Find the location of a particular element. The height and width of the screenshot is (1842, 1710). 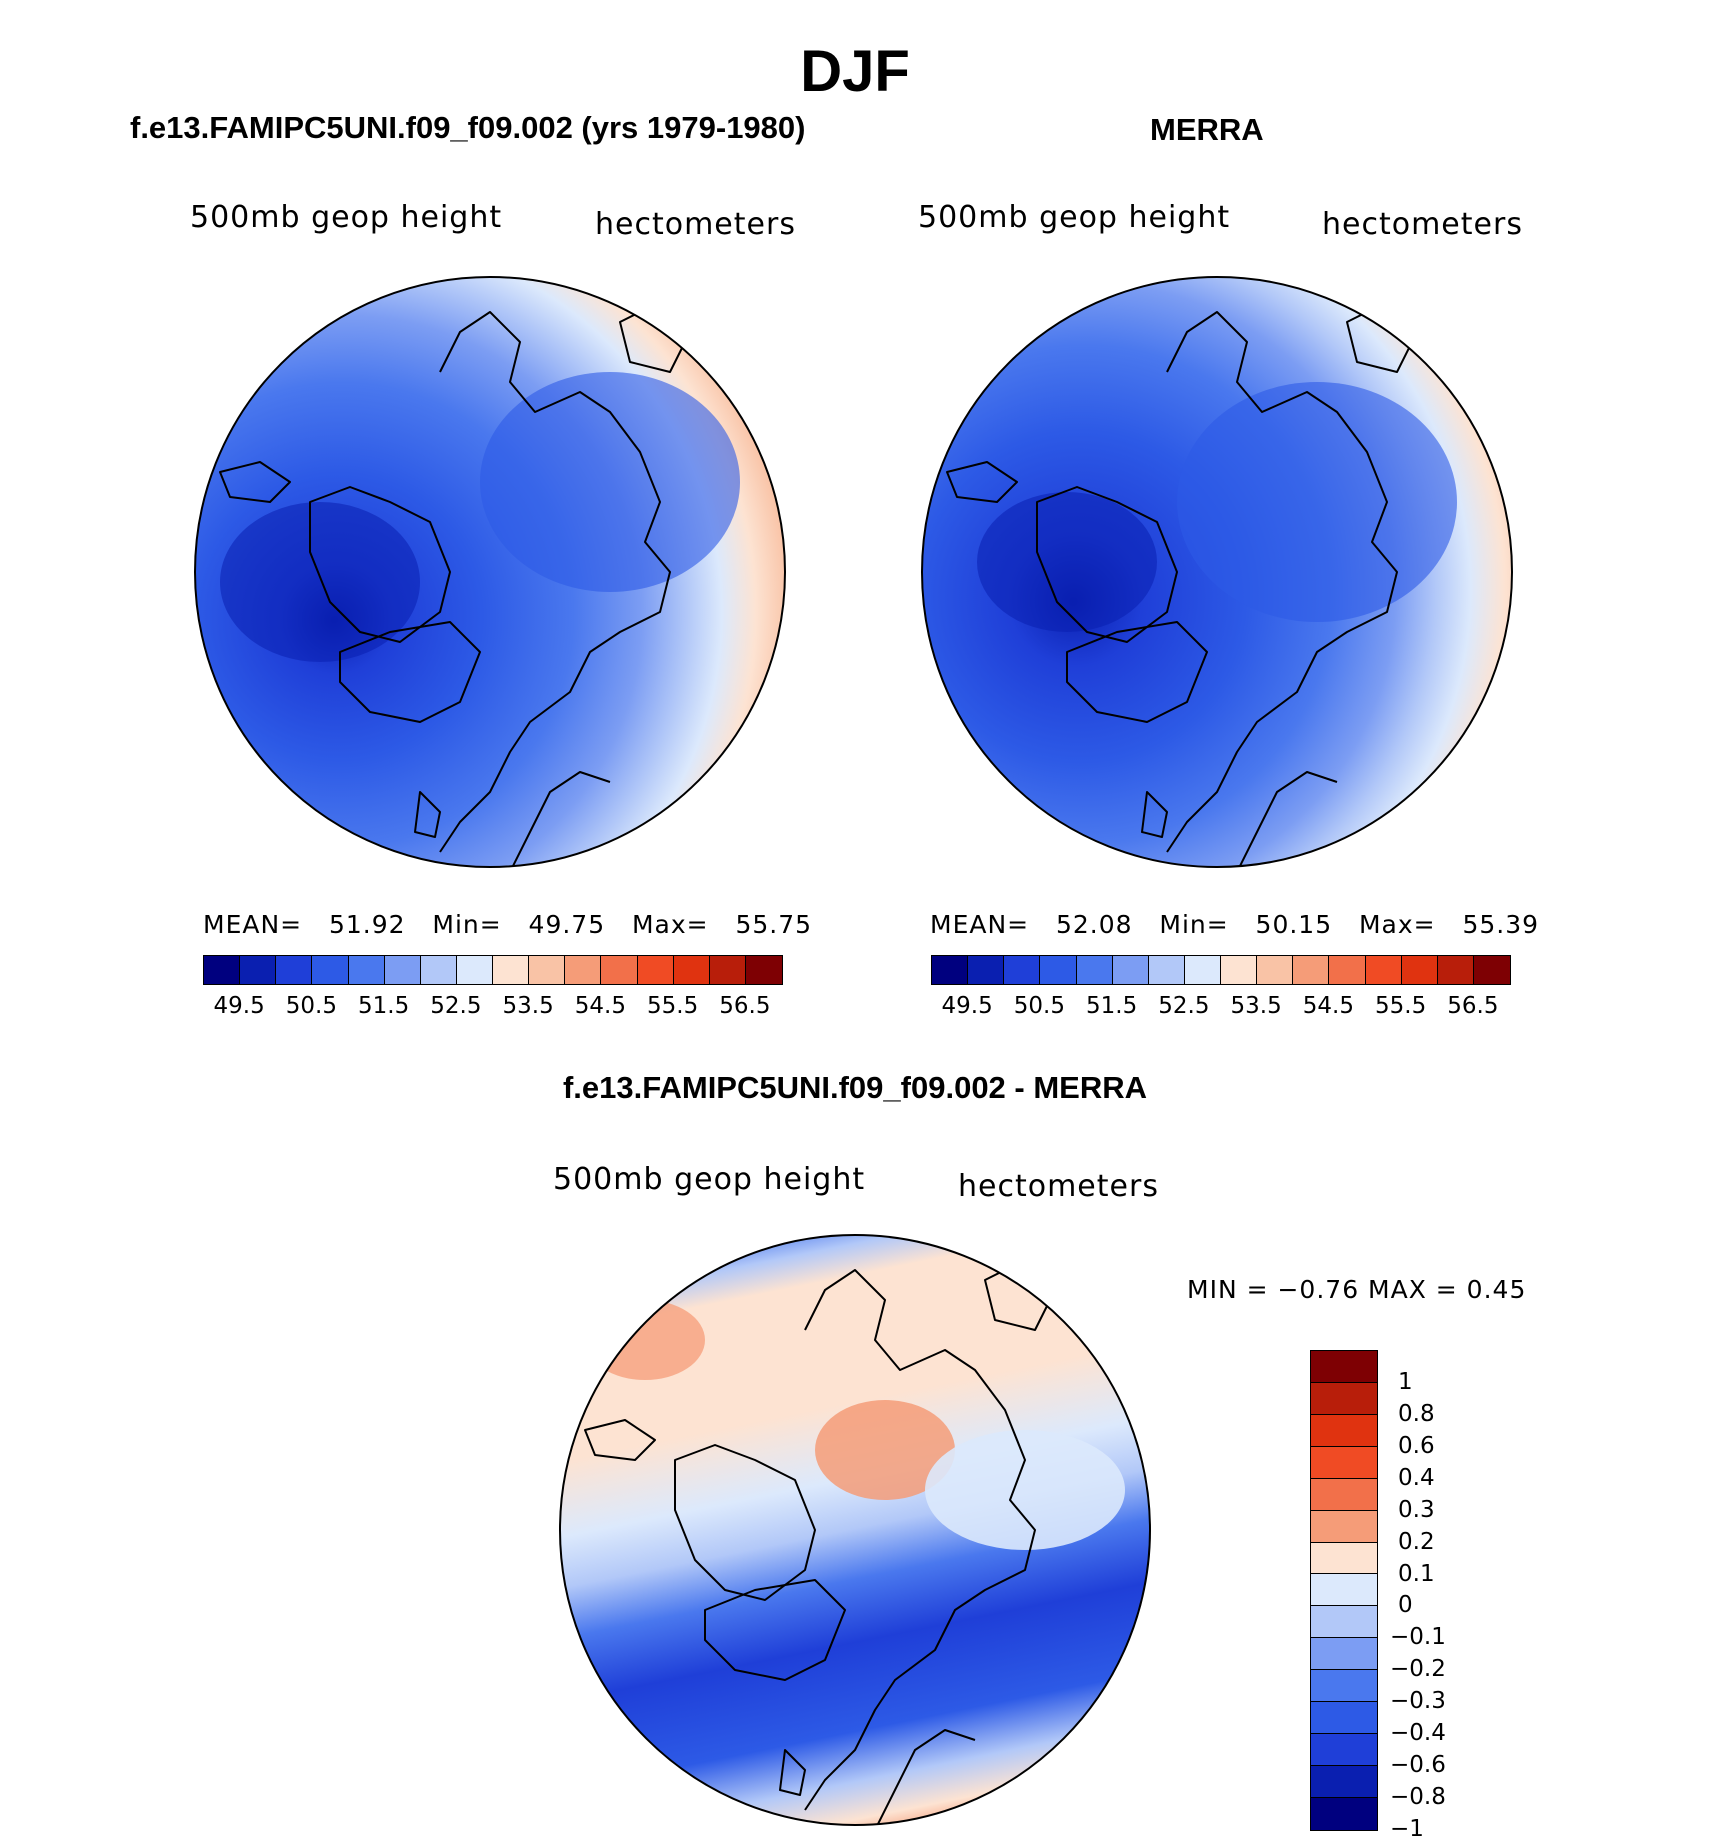

model-stats: MEAN= 51.92 Min= 49.75 Max= 55.75 is located at coordinates (507, 924).